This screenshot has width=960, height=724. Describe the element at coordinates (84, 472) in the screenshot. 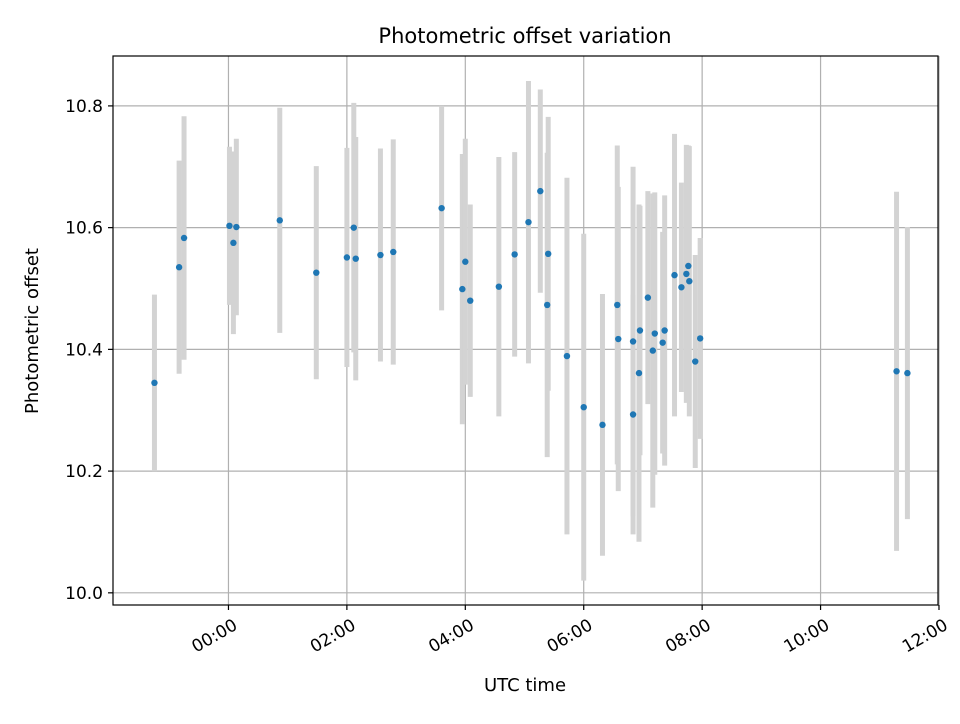

I see `y-tick-label: 10.2` at that location.